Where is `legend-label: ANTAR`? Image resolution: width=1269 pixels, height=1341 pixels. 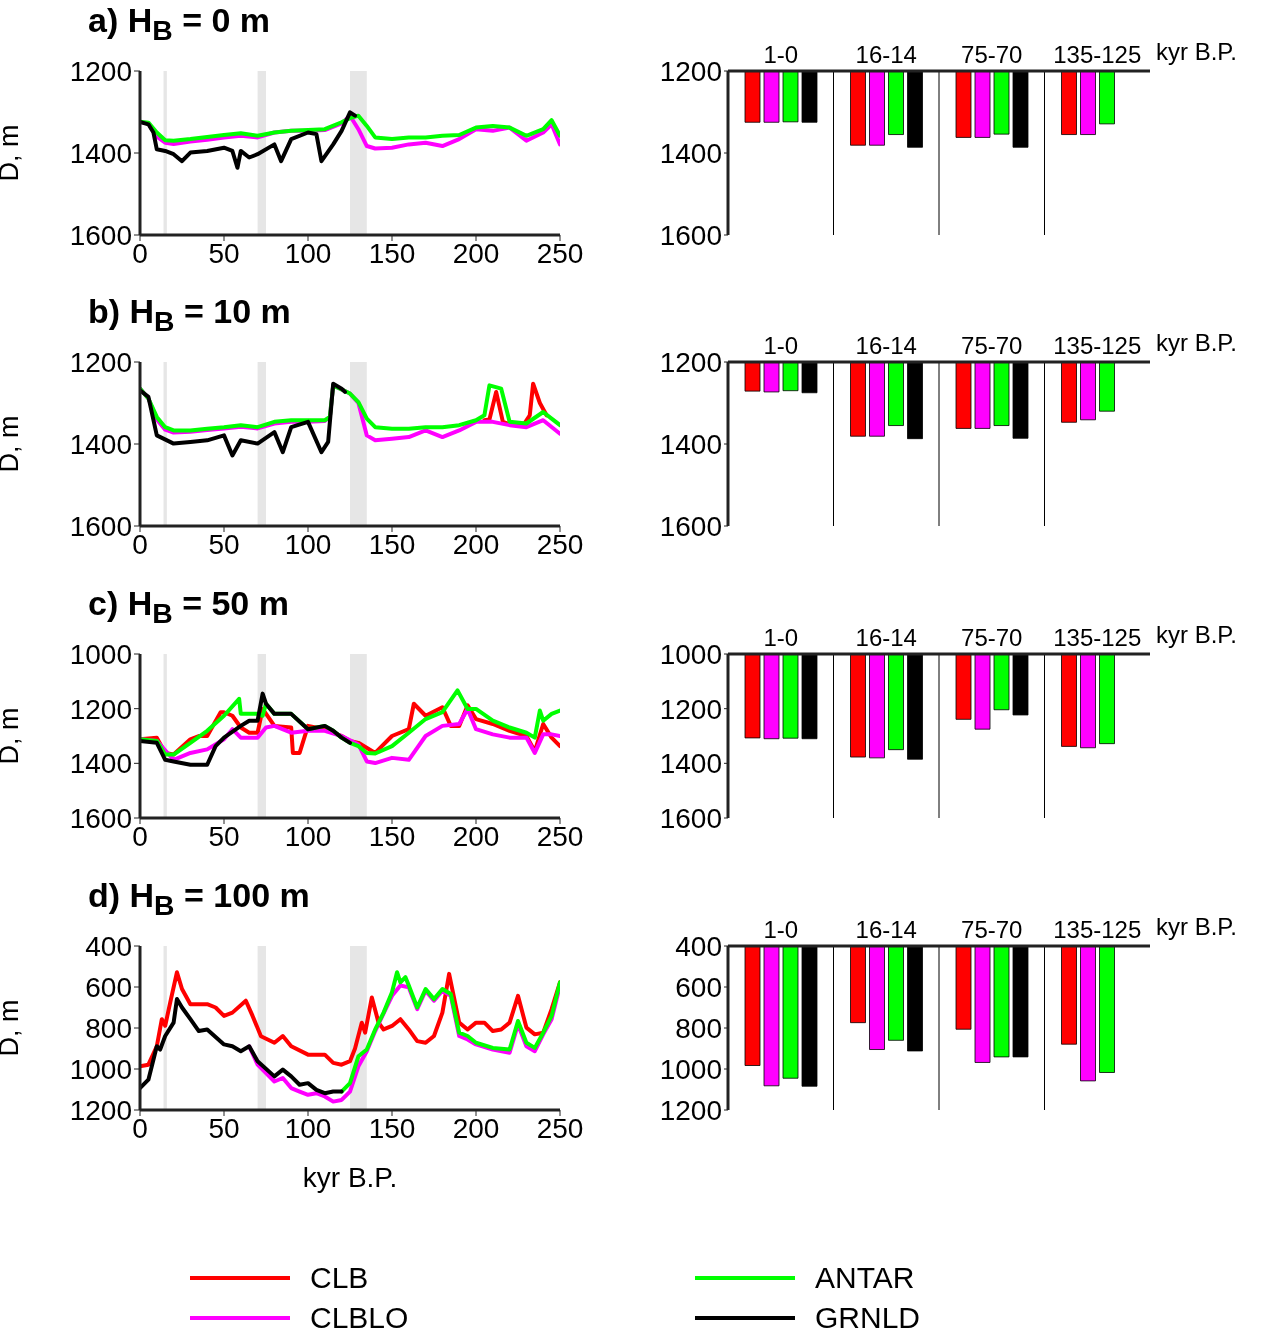
legend-label: ANTAR is located at coordinates (865, 1278).